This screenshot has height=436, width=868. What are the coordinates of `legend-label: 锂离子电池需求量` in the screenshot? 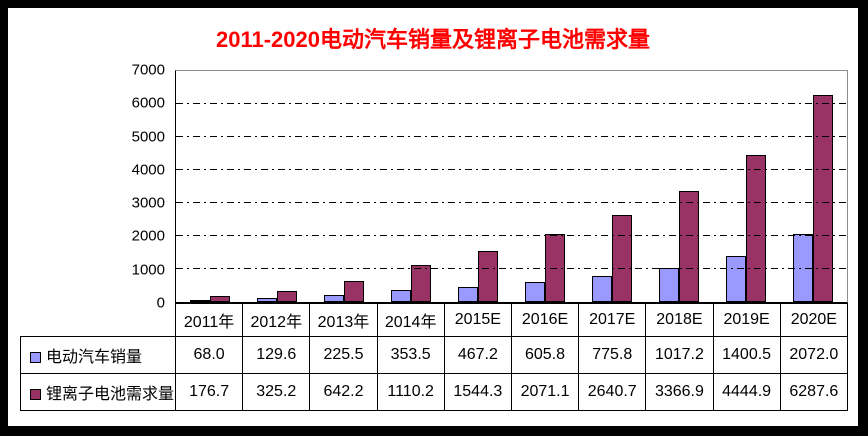 It's located at (110, 394).